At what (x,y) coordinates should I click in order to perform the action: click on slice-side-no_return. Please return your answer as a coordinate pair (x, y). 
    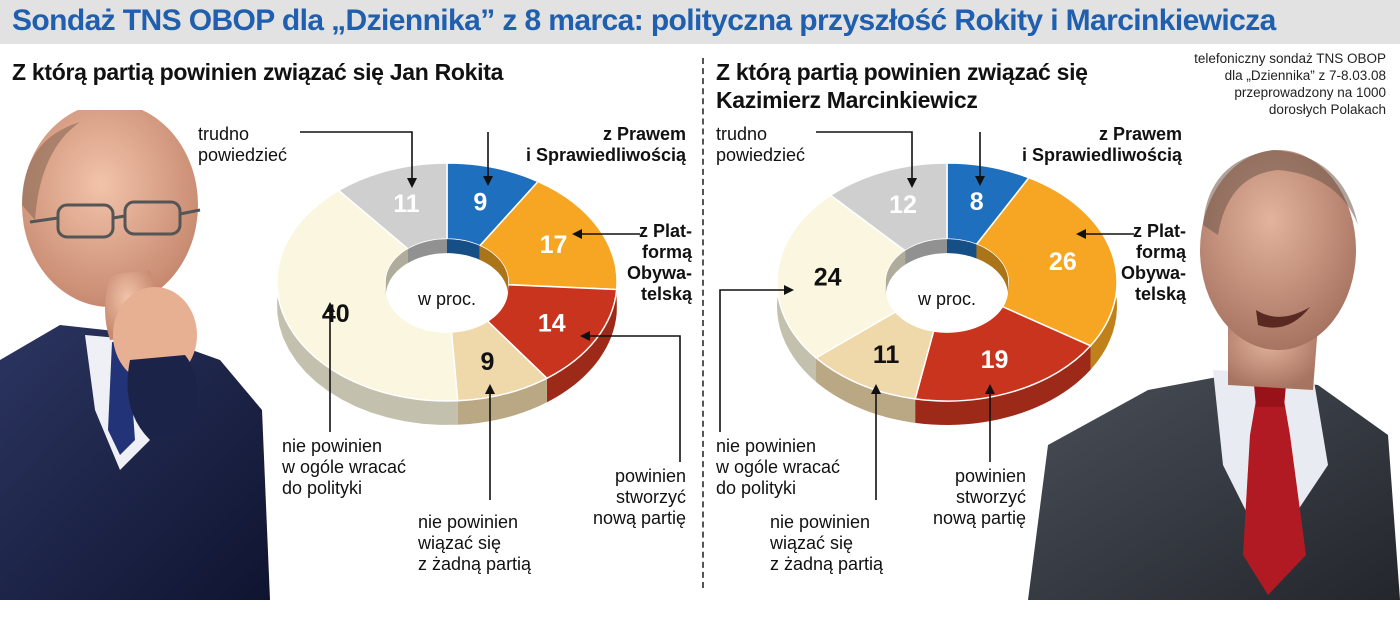
    Looking at the image, I should click on (367, 307).